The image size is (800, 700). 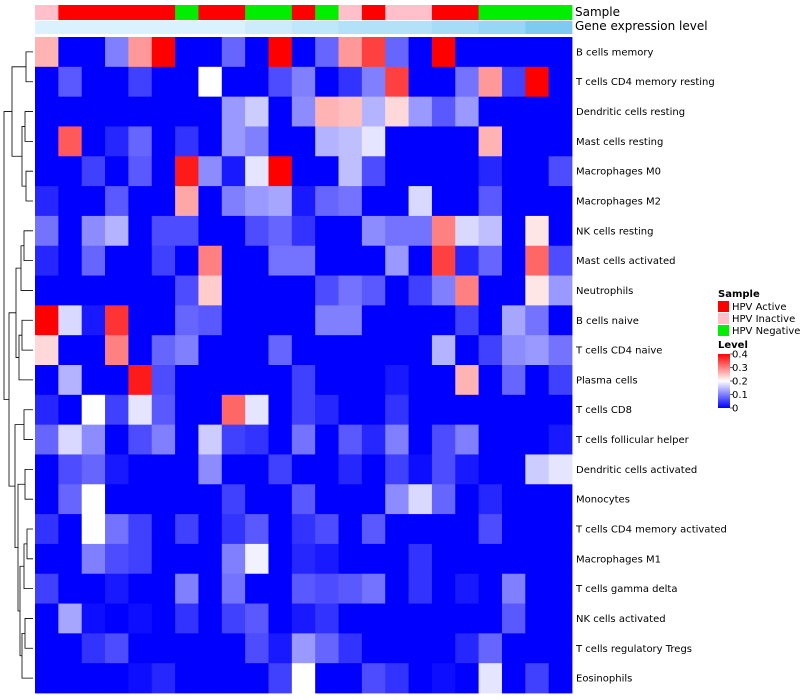 I want to click on row-label: T cells regulatory Tregs, so click(x=633, y=649).